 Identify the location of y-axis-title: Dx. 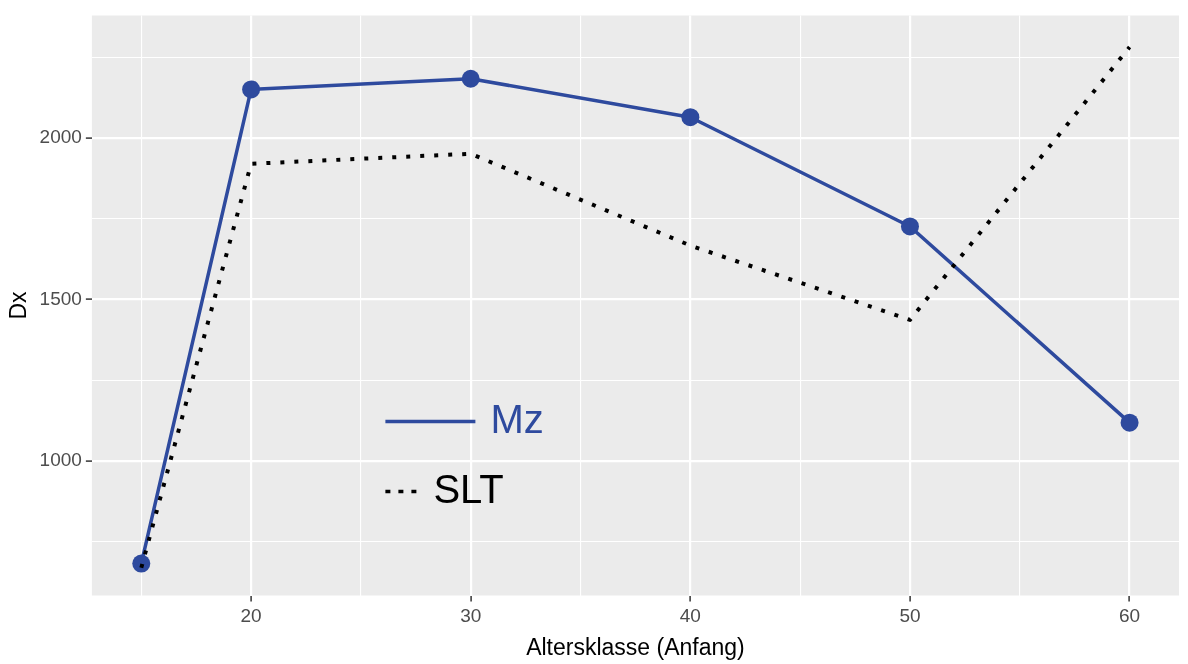
(18, 305).